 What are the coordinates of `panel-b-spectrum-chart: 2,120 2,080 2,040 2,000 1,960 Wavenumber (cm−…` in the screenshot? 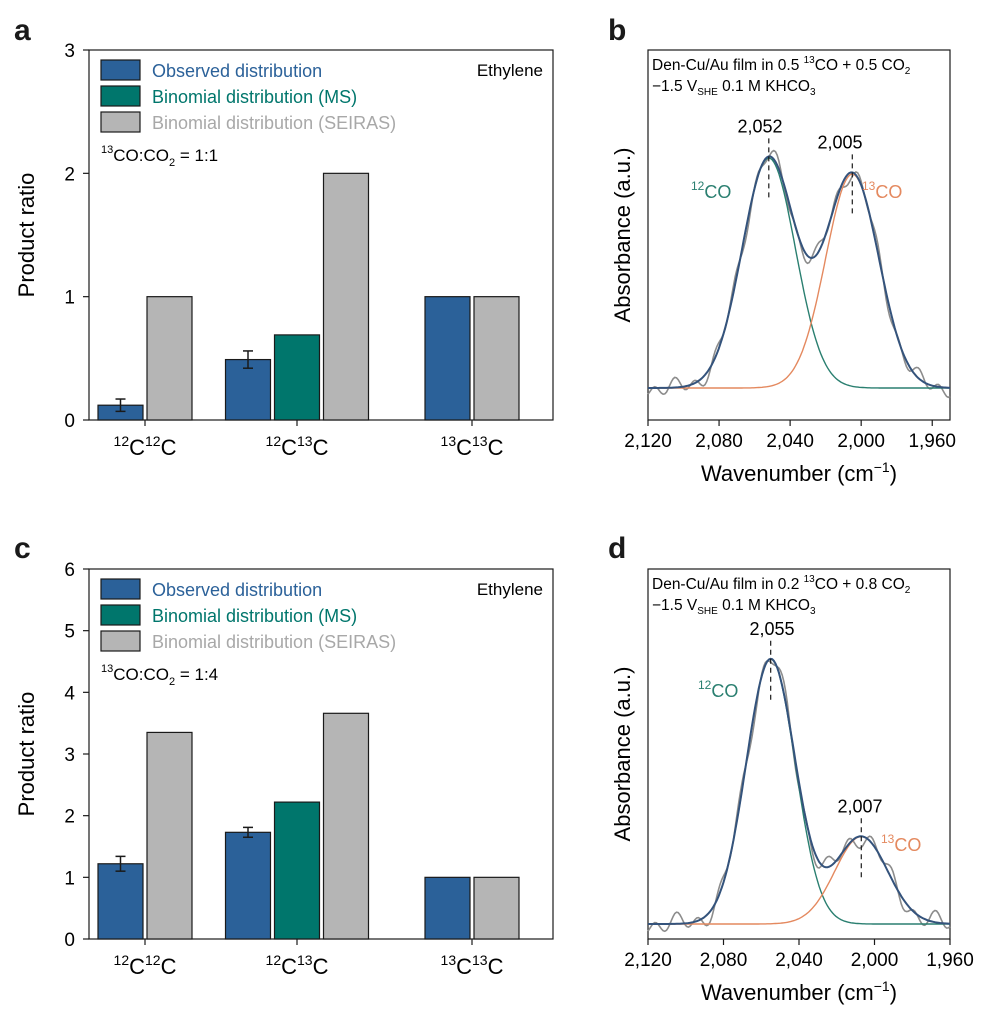 It's located at (783, 267).